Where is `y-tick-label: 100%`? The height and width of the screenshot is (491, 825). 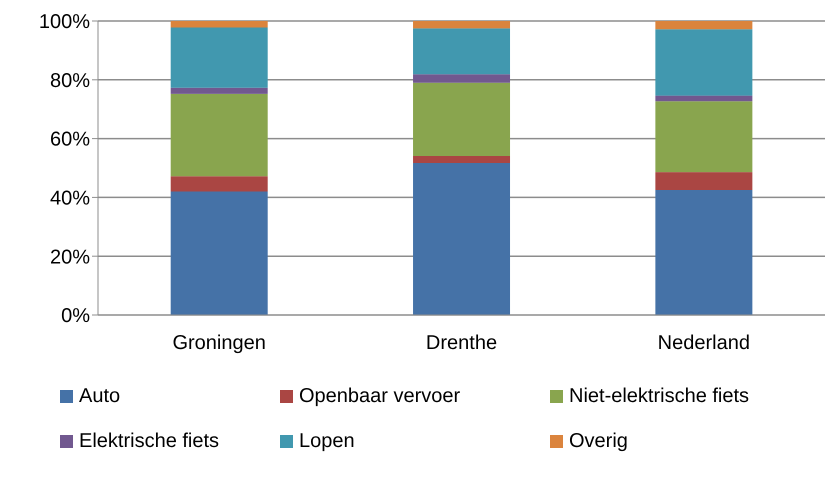
y-tick-label: 100% is located at coordinates (64, 22).